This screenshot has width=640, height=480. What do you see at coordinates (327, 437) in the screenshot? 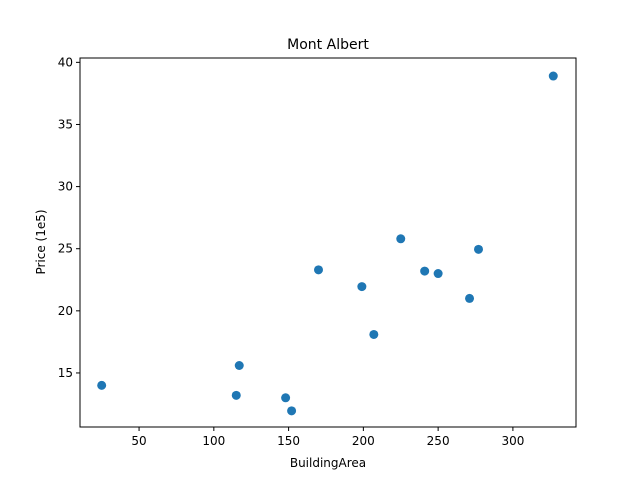
I see `x-axis: 50 100 150 200 250 300` at bounding box center [327, 437].